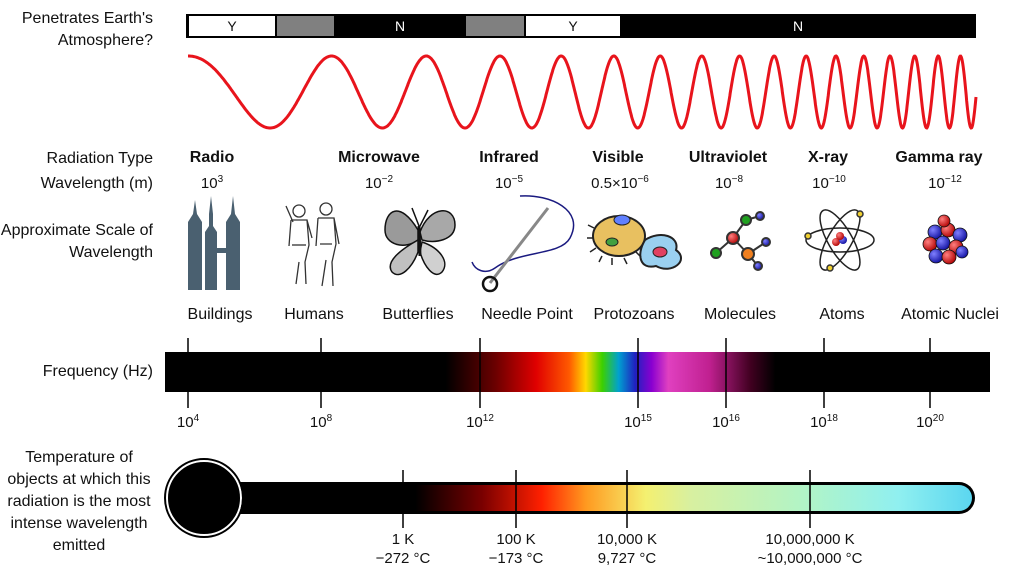  I want to click on scale-label: Approximate Scale of Wavelength, so click(76, 241).